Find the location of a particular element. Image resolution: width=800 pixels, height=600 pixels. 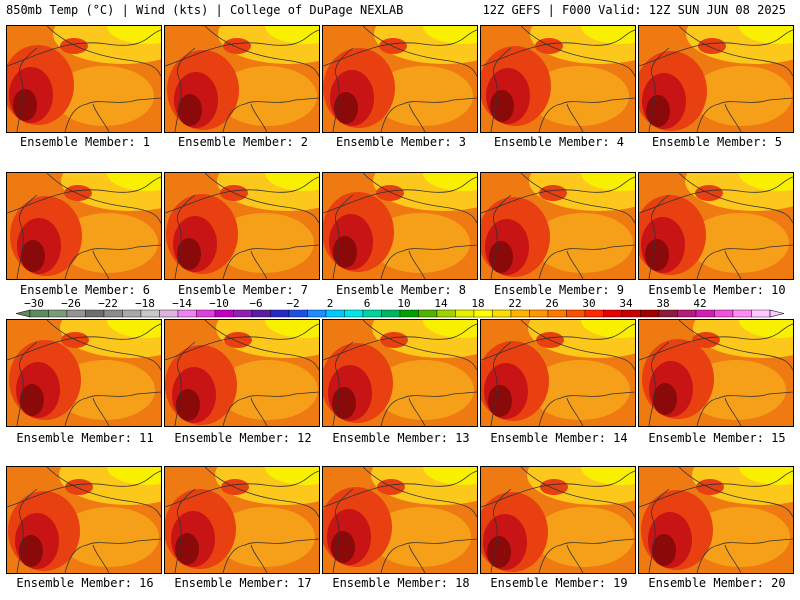

colorbar-tick-label: 6 is located at coordinates (367, 303).